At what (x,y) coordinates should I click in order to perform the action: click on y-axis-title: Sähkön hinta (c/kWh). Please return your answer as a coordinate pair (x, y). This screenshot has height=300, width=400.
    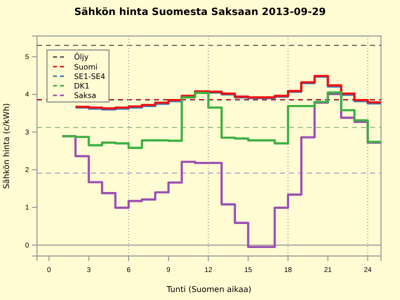
    Looking at the image, I should click on (6, 146).